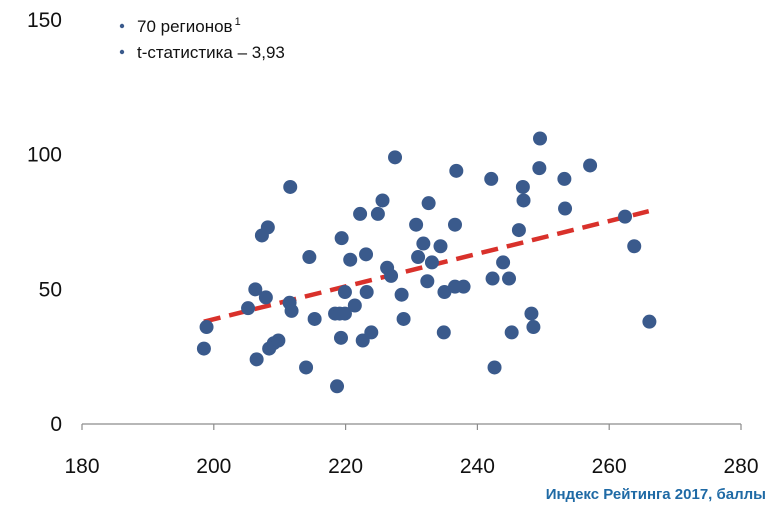 The height and width of the screenshot is (505, 771). Describe the element at coordinates (185, 26) in the screenshot. I see `legend-entry-text: 70 регионов` at that location.